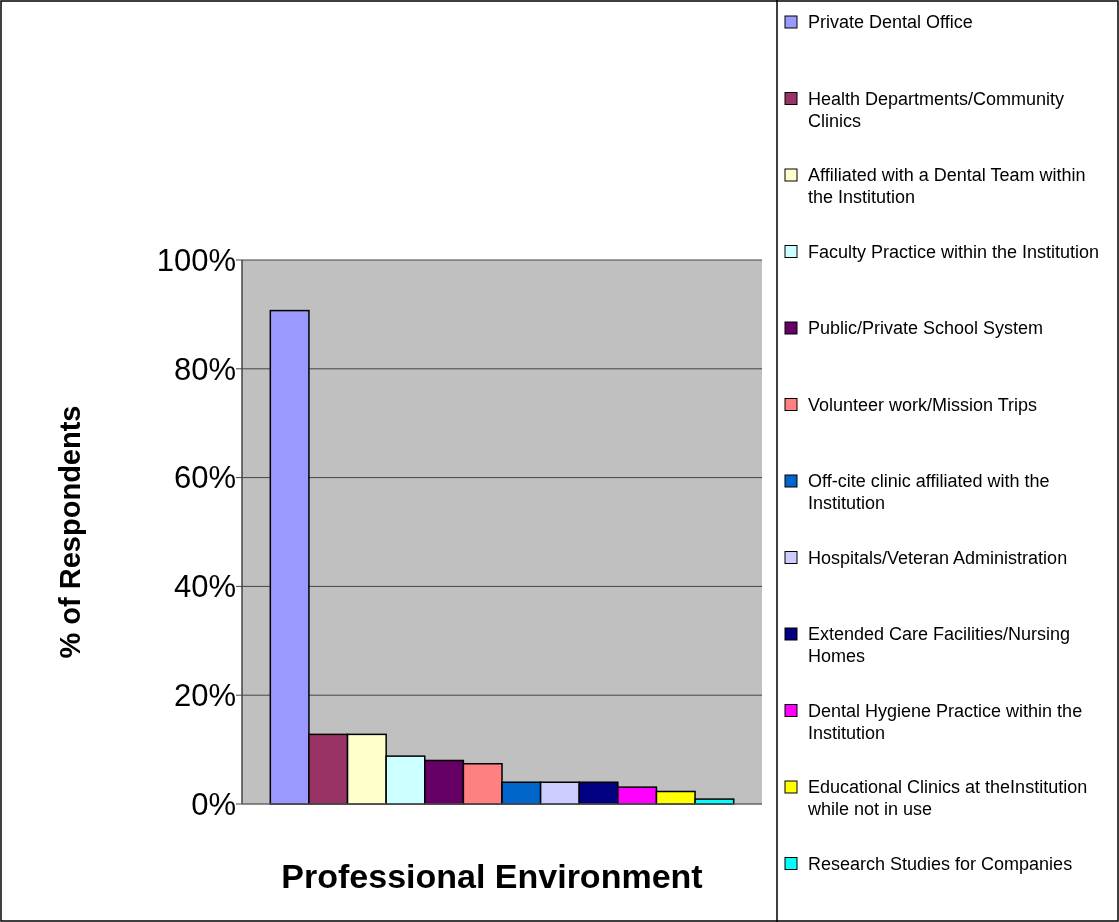 Image resolution: width=1119 pixels, height=922 pixels. I want to click on legend-label: Private Dental Office, so click(890, 22).